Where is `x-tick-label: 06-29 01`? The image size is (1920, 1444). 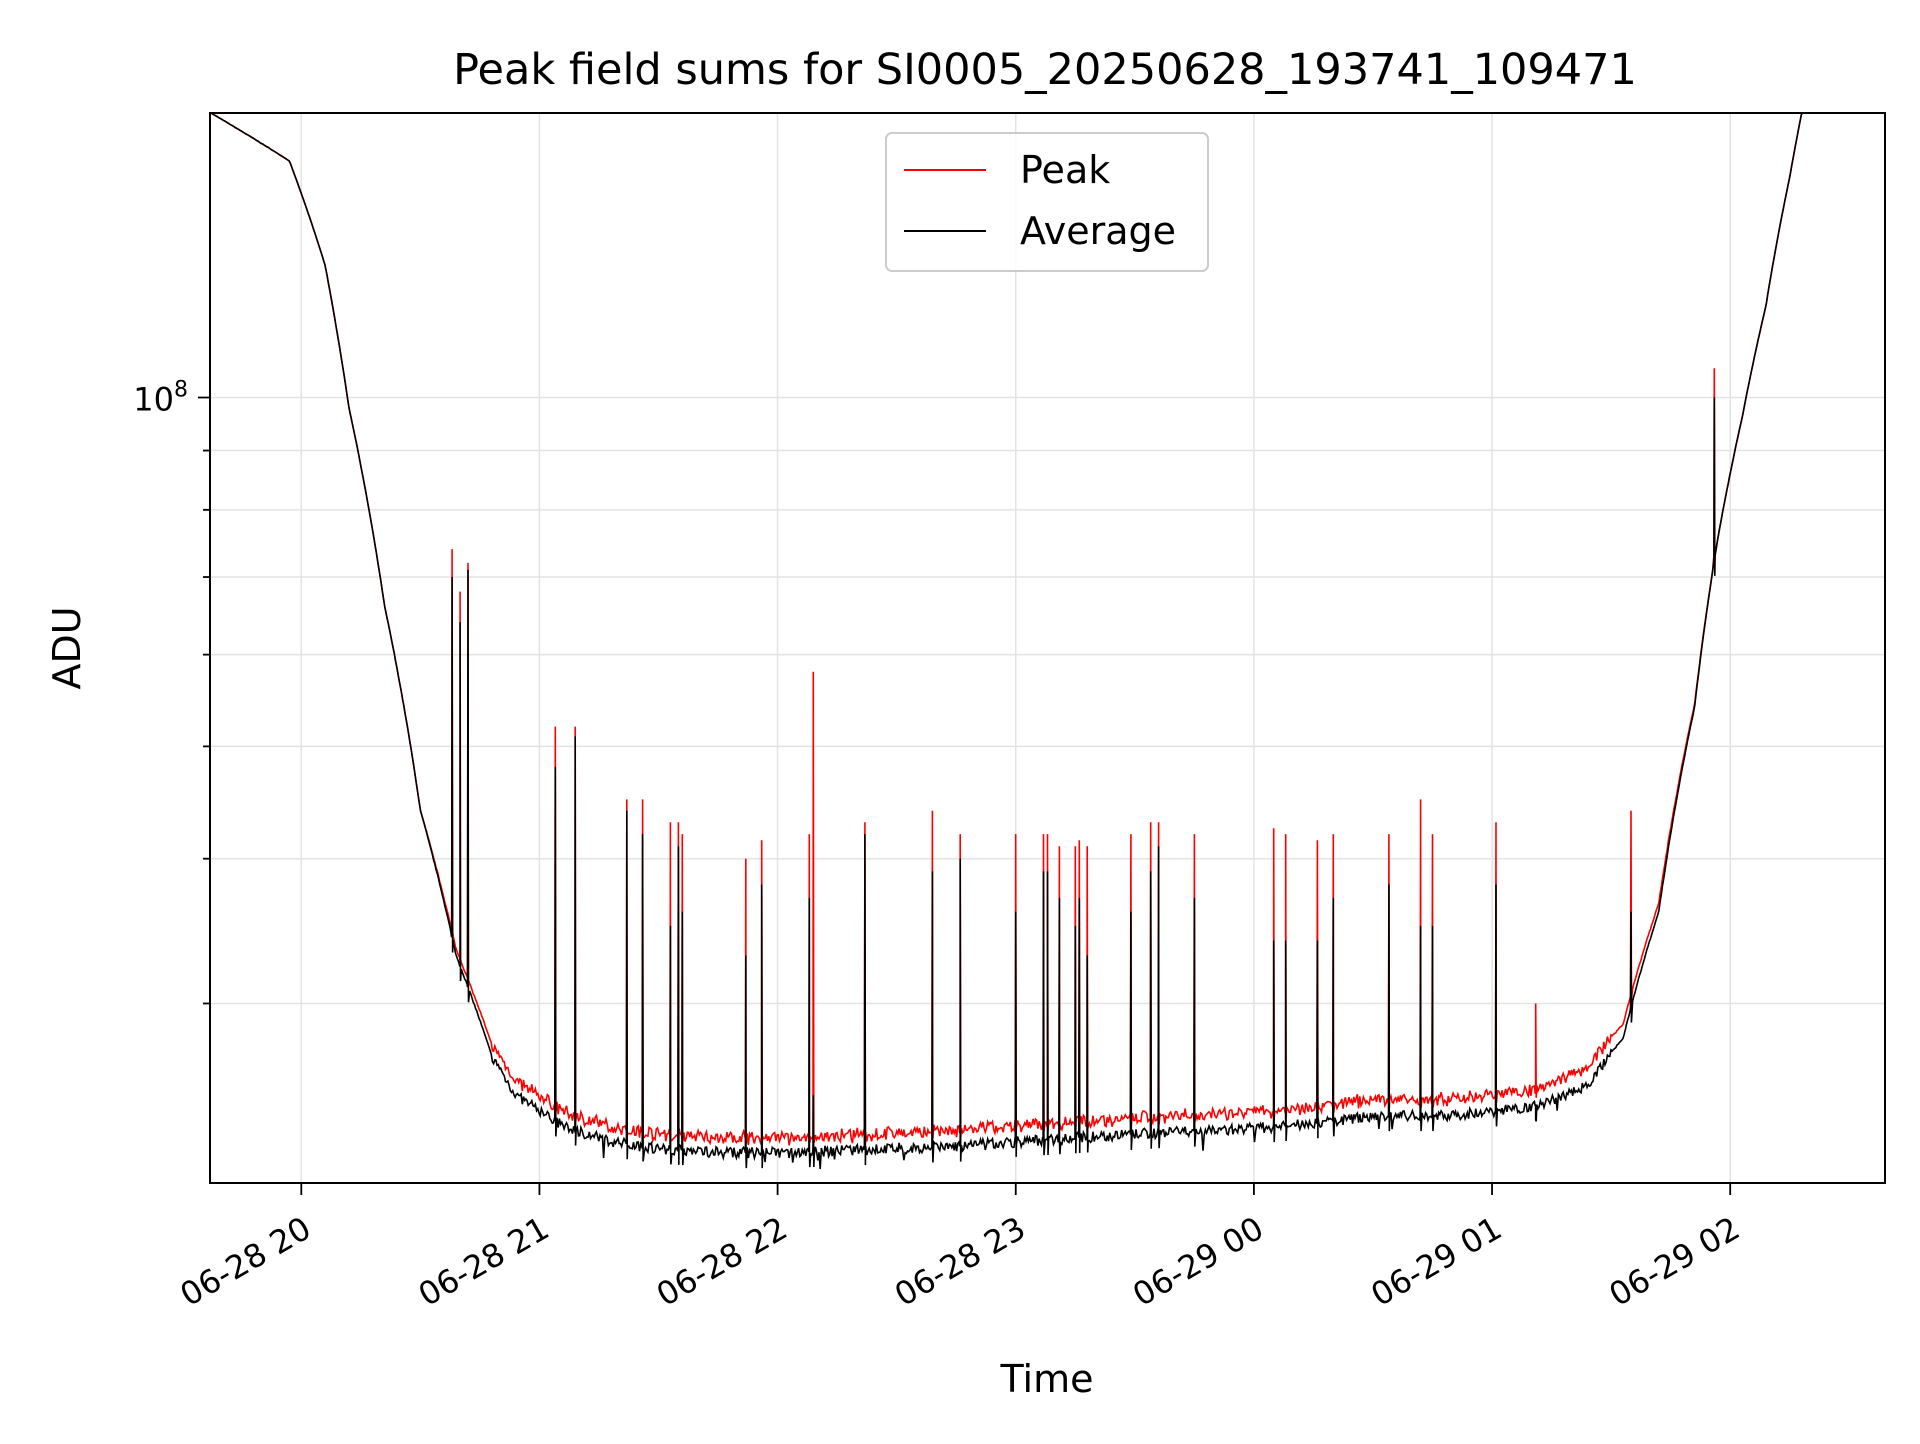 x-tick-label: 06-29 01 is located at coordinates (1436, 1261).